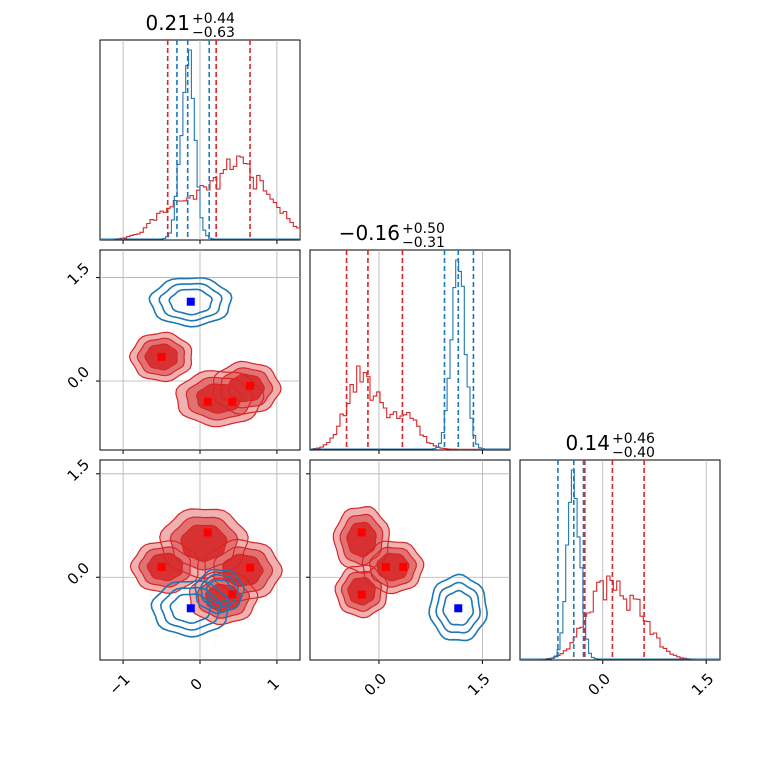  Describe the element at coordinates (196, 684) in the screenshot. I see `tick-label-x: 0` at that location.